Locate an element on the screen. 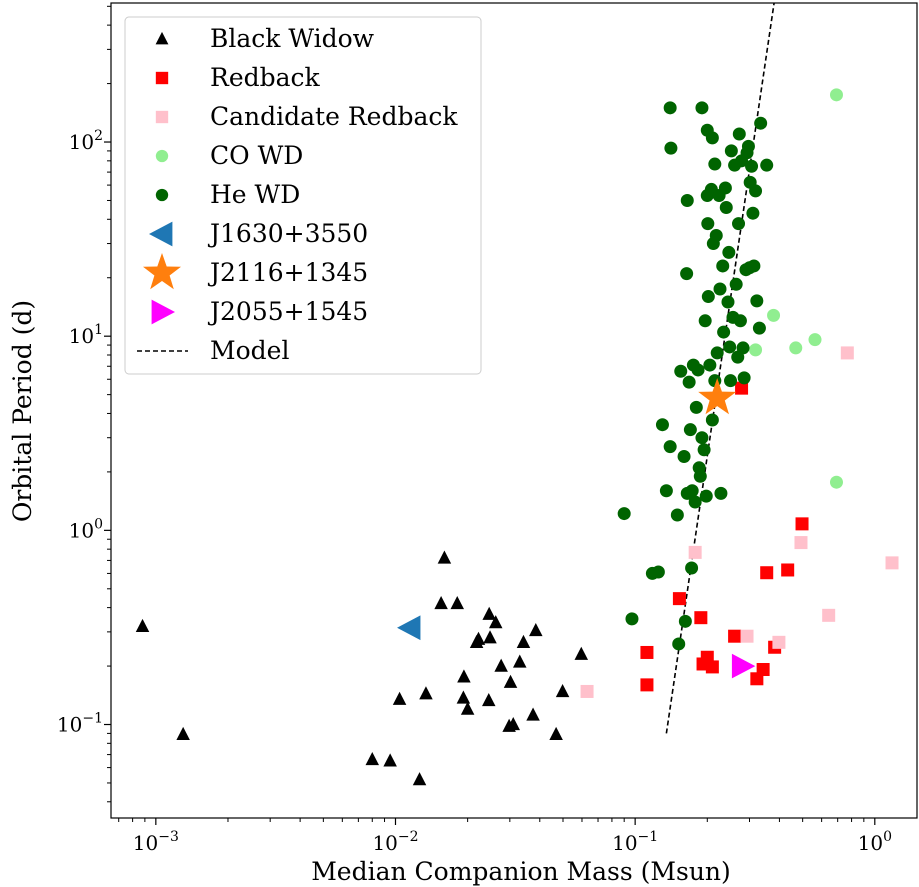 The height and width of the screenshot is (887, 919). legend-label: J1630+3550 is located at coordinates (287, 233).